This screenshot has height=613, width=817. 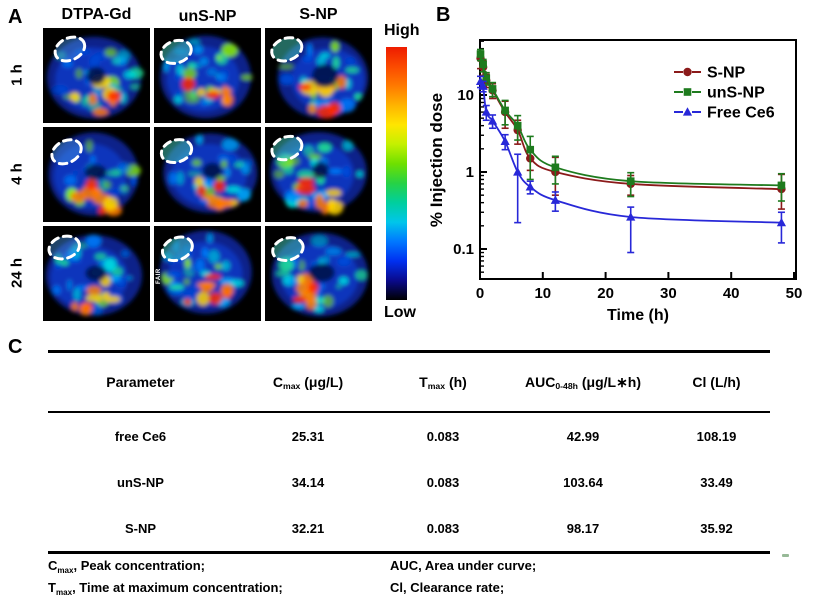 I want to click on header-parameter: Parameter, so click(x=140, y=381).